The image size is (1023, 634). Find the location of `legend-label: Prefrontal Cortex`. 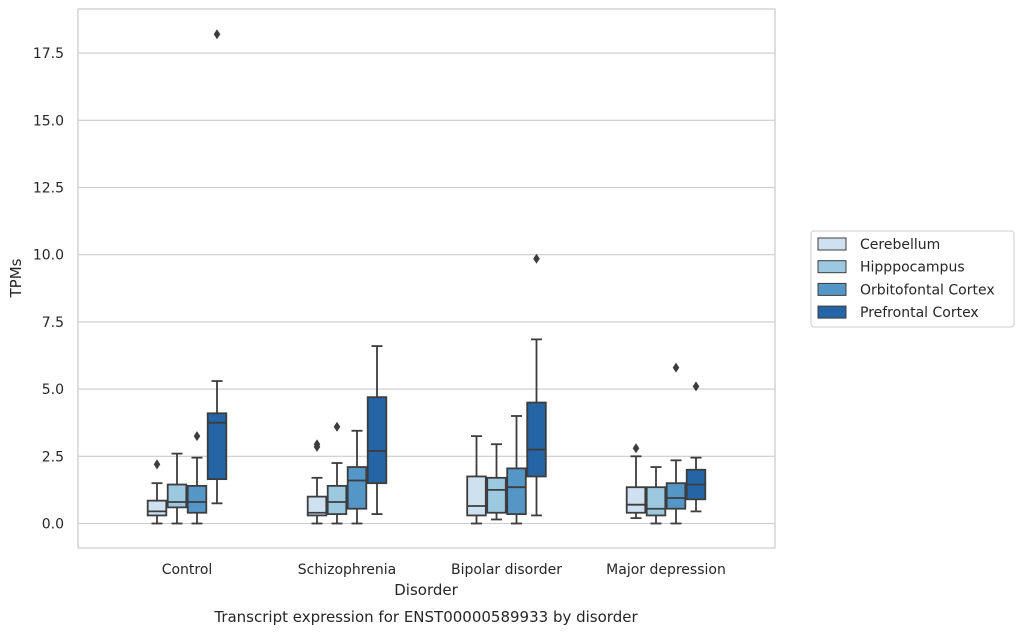

legend-label: Prefrontal Cortex is located at coordinates (919, 313).